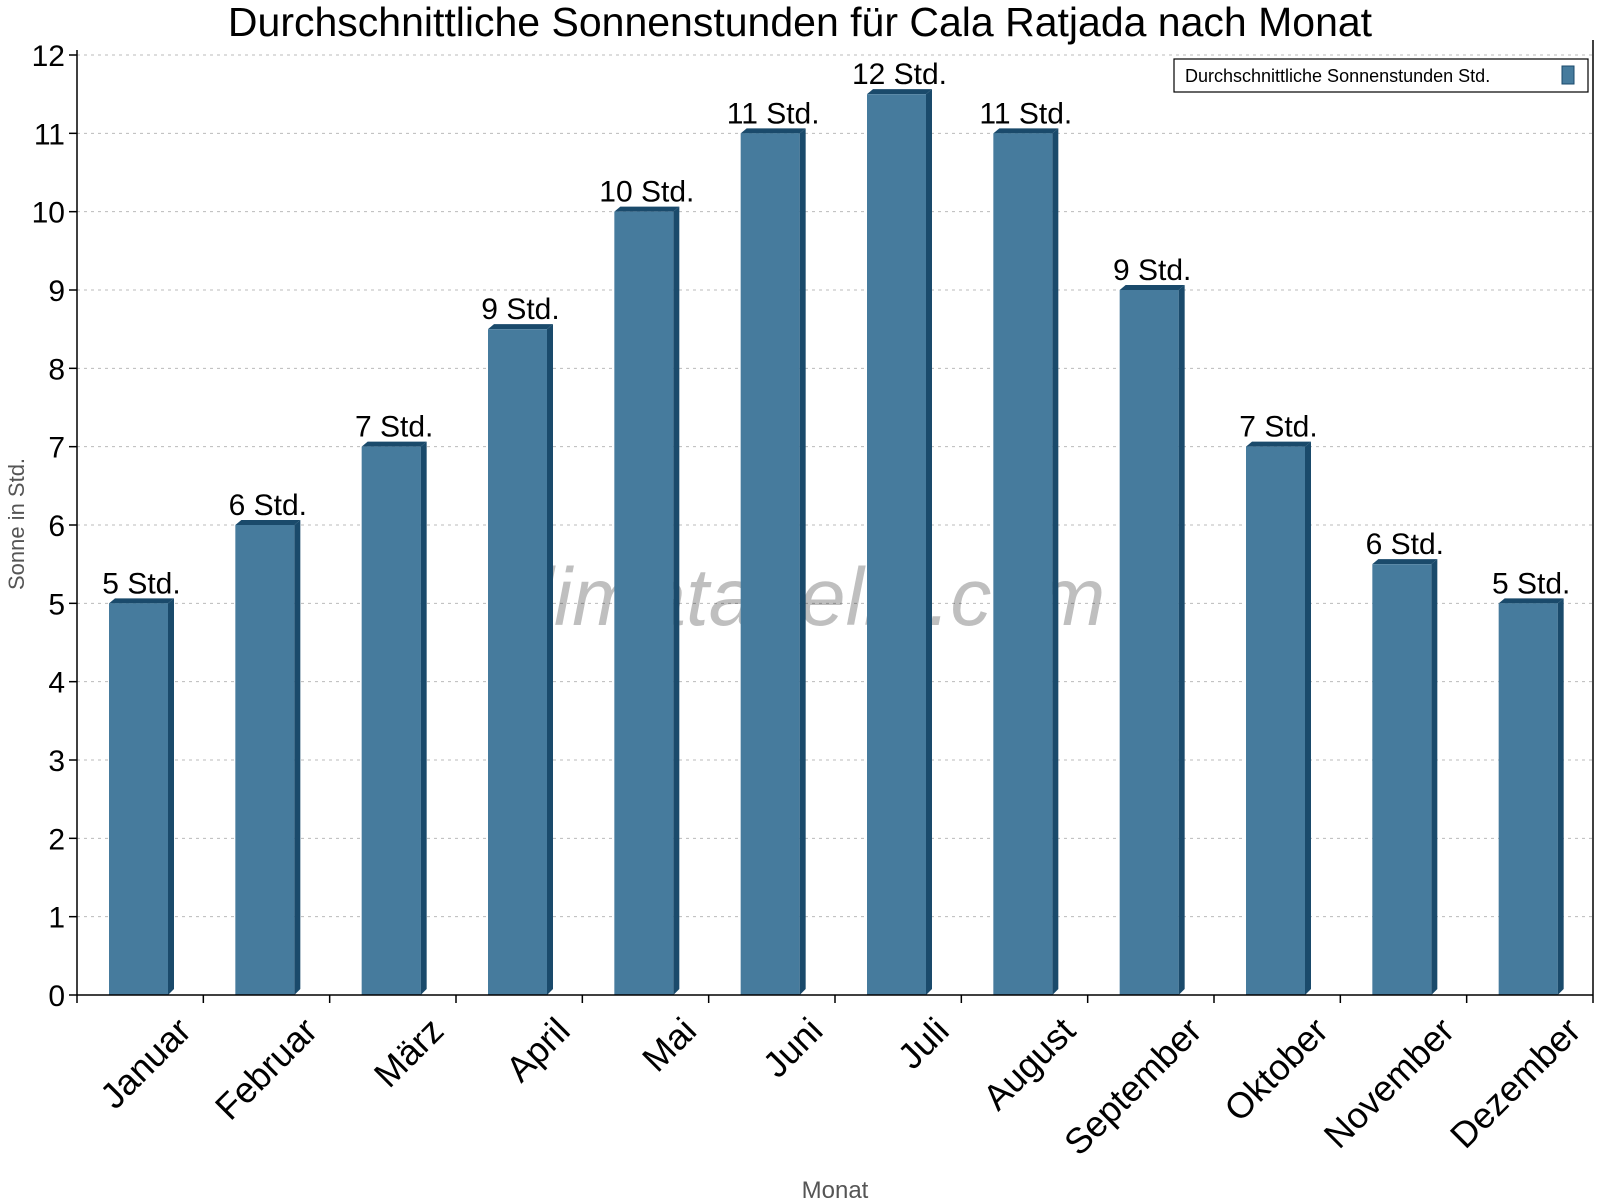  What do you see at coordinates (793, 1048) in the screenshot?
I see `x-tick-label: Juni` at bounding box center [793, 1048].